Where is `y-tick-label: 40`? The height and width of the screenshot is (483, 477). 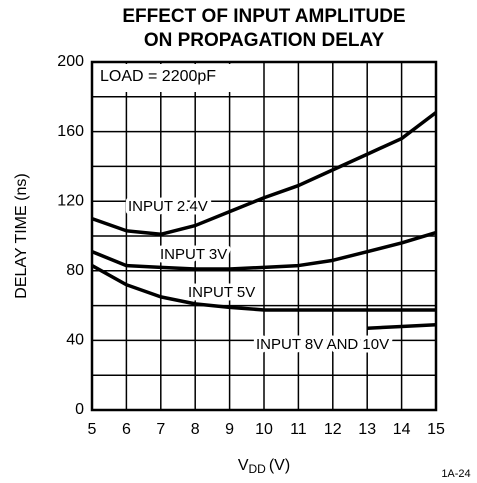 y-tick-label: 40 is located at coordinates (75, 340).